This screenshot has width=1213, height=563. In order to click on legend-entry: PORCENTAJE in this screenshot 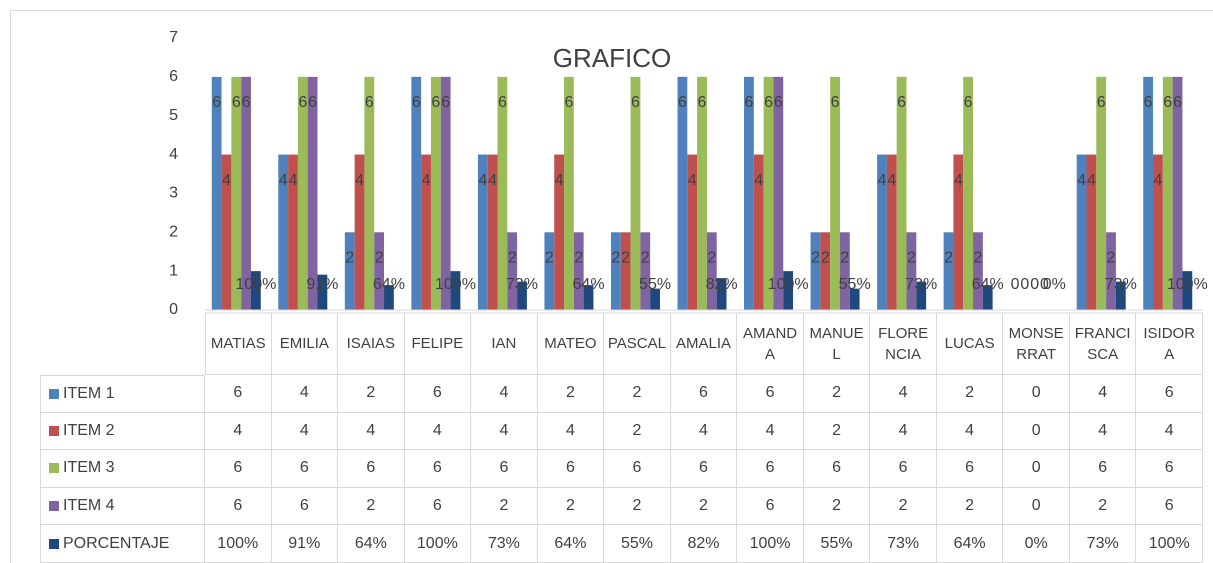, I will do `click(122, 544)`.